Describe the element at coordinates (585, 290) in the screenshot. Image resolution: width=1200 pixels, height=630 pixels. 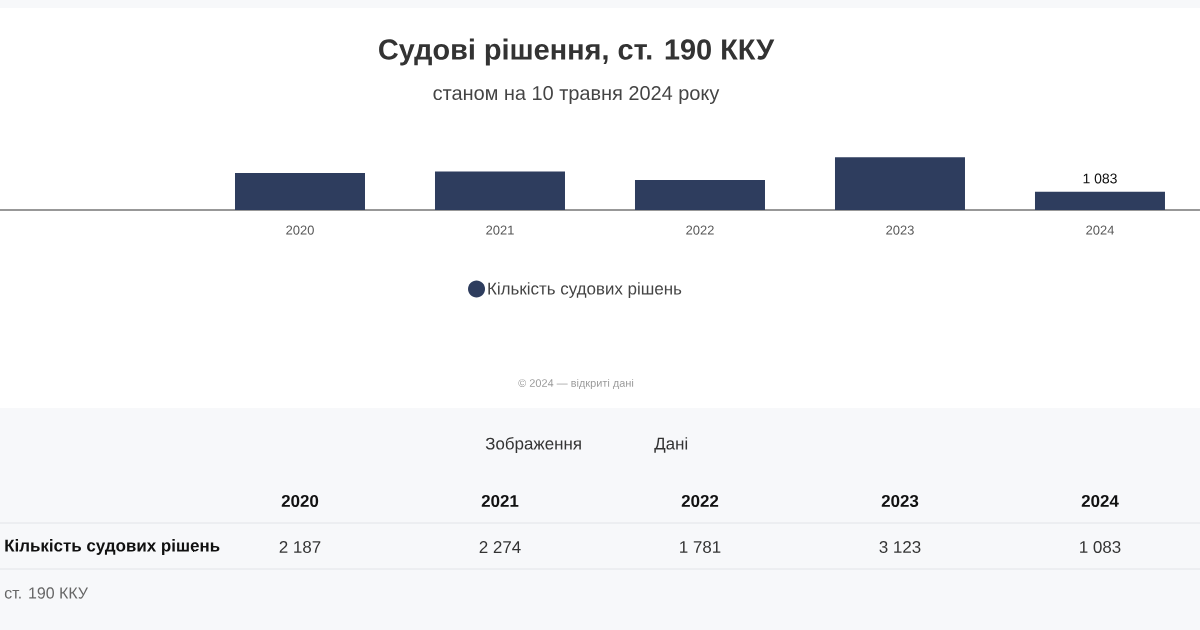
I see `legend-label: Кількість судових рішень` at that location.